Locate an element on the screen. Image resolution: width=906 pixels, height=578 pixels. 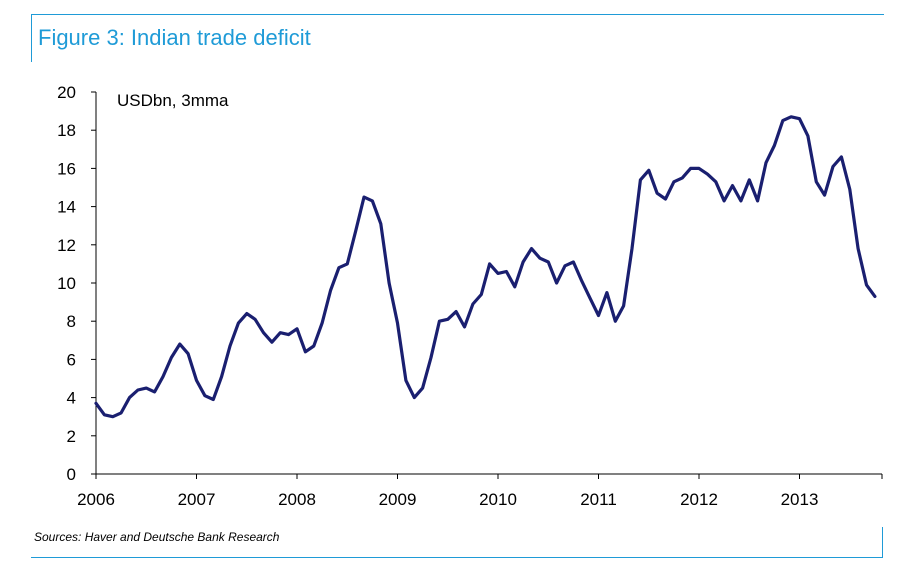
unit-annotation: USDbn, 3mma is located at coordinates (173, 100).